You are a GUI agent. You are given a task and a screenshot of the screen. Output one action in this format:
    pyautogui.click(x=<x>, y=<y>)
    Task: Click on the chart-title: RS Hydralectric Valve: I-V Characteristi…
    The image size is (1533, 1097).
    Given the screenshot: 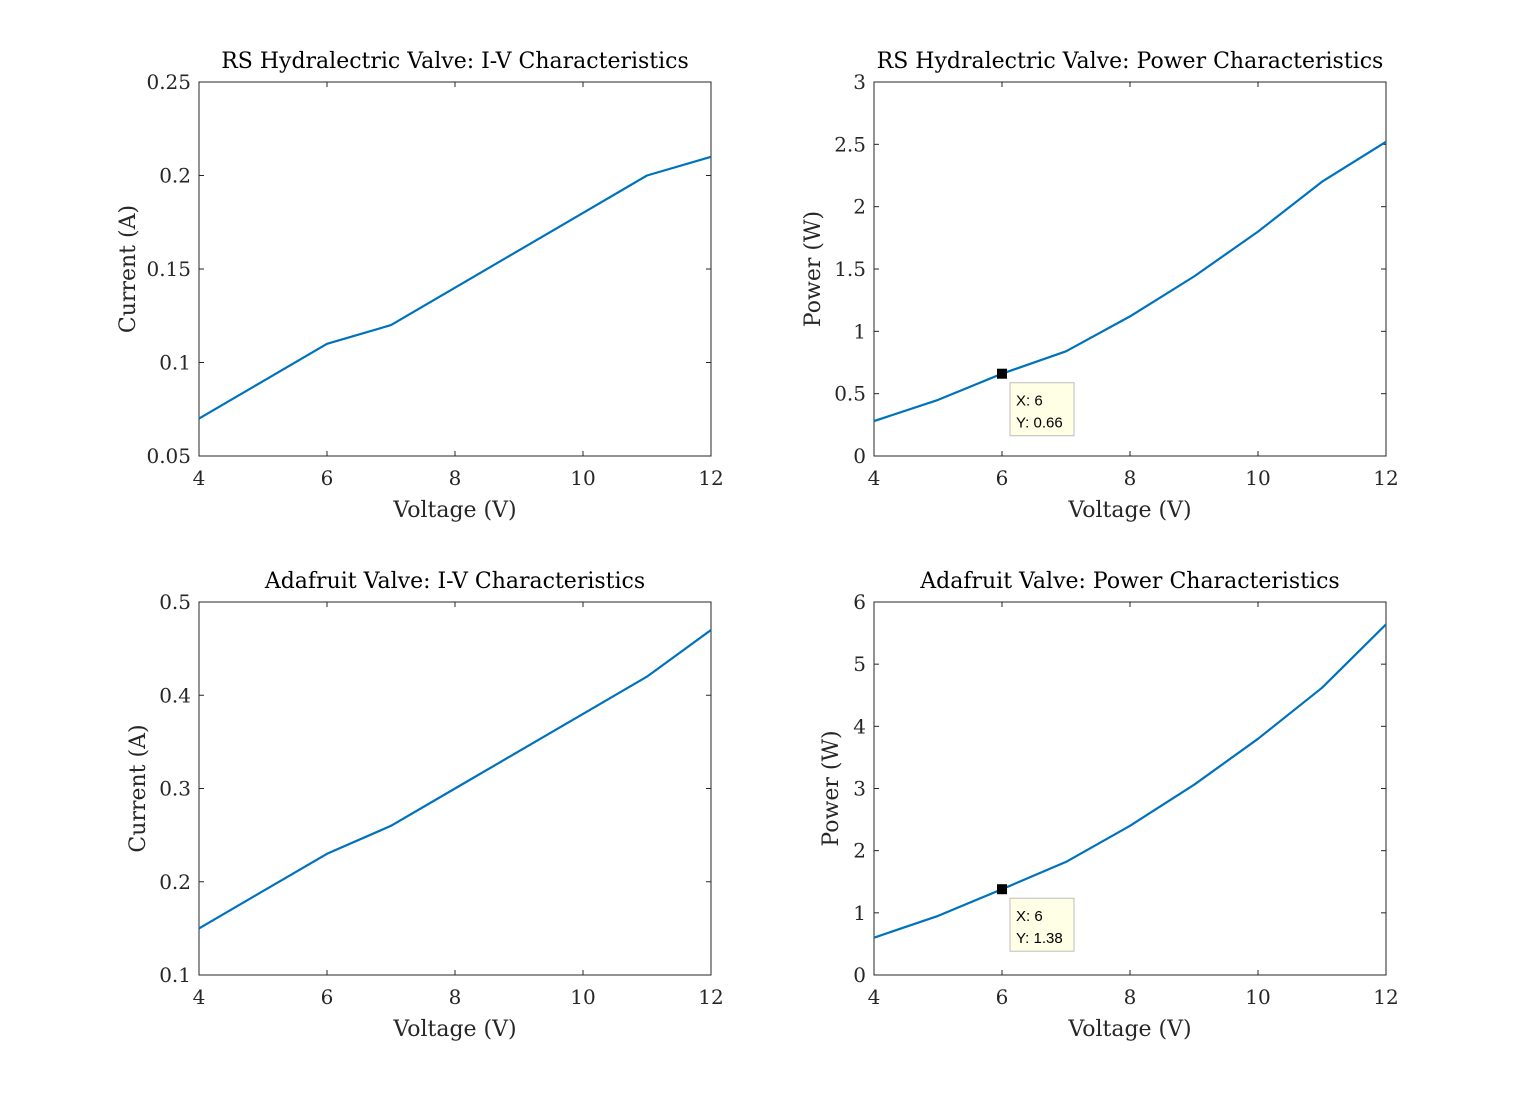 What is the action you would take?
    pyautogui.click(x=455, y=61)
    